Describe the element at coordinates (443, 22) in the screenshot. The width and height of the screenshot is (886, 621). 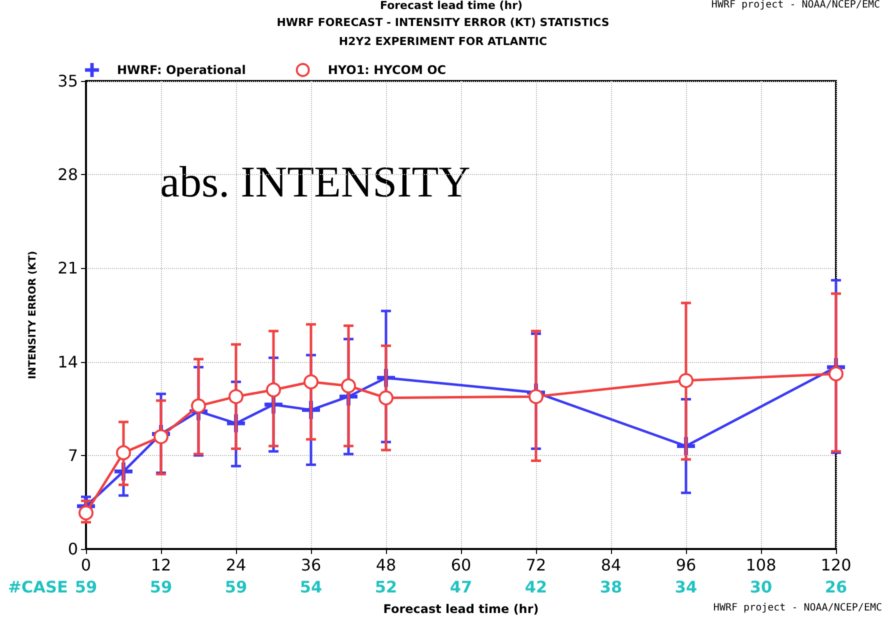
I see `chart-title: HWRF FORECAST - INTENSITY ERROR (KT) STATISTICS` at that location.